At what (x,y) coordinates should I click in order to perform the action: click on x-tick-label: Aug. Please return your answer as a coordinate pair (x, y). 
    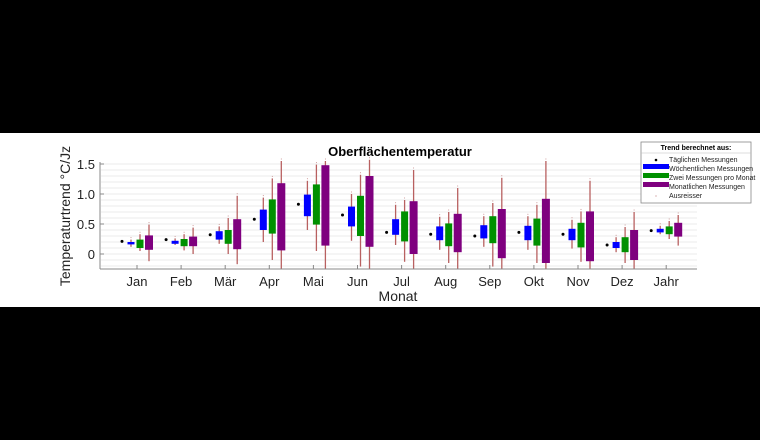
    Looking at the image, I should click on (445, 281).